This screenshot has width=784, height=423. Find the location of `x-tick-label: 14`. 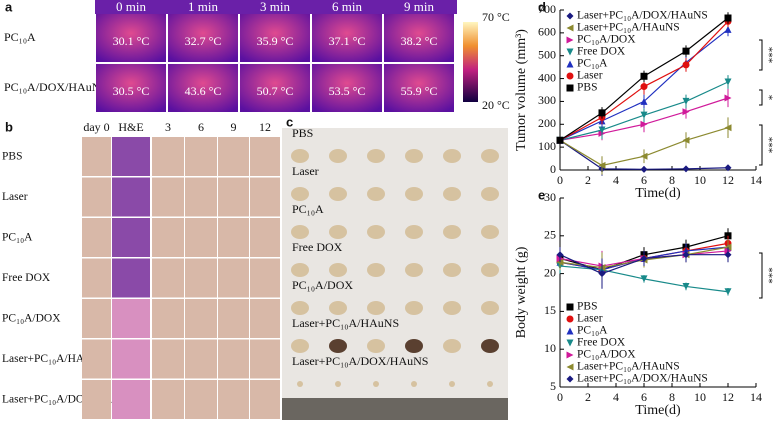

x-tick-label: 14 is located at coordinates (756, 397).